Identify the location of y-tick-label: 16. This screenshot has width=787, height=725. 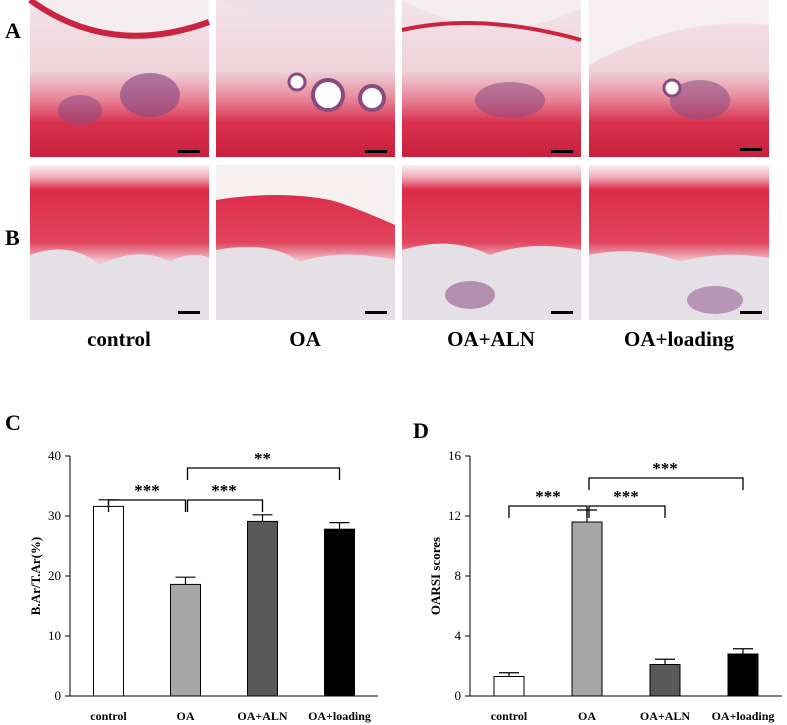
(455, 455).